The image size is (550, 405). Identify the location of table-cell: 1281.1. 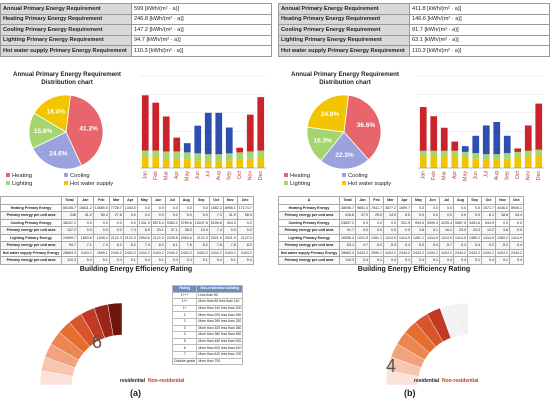
(376, 237).